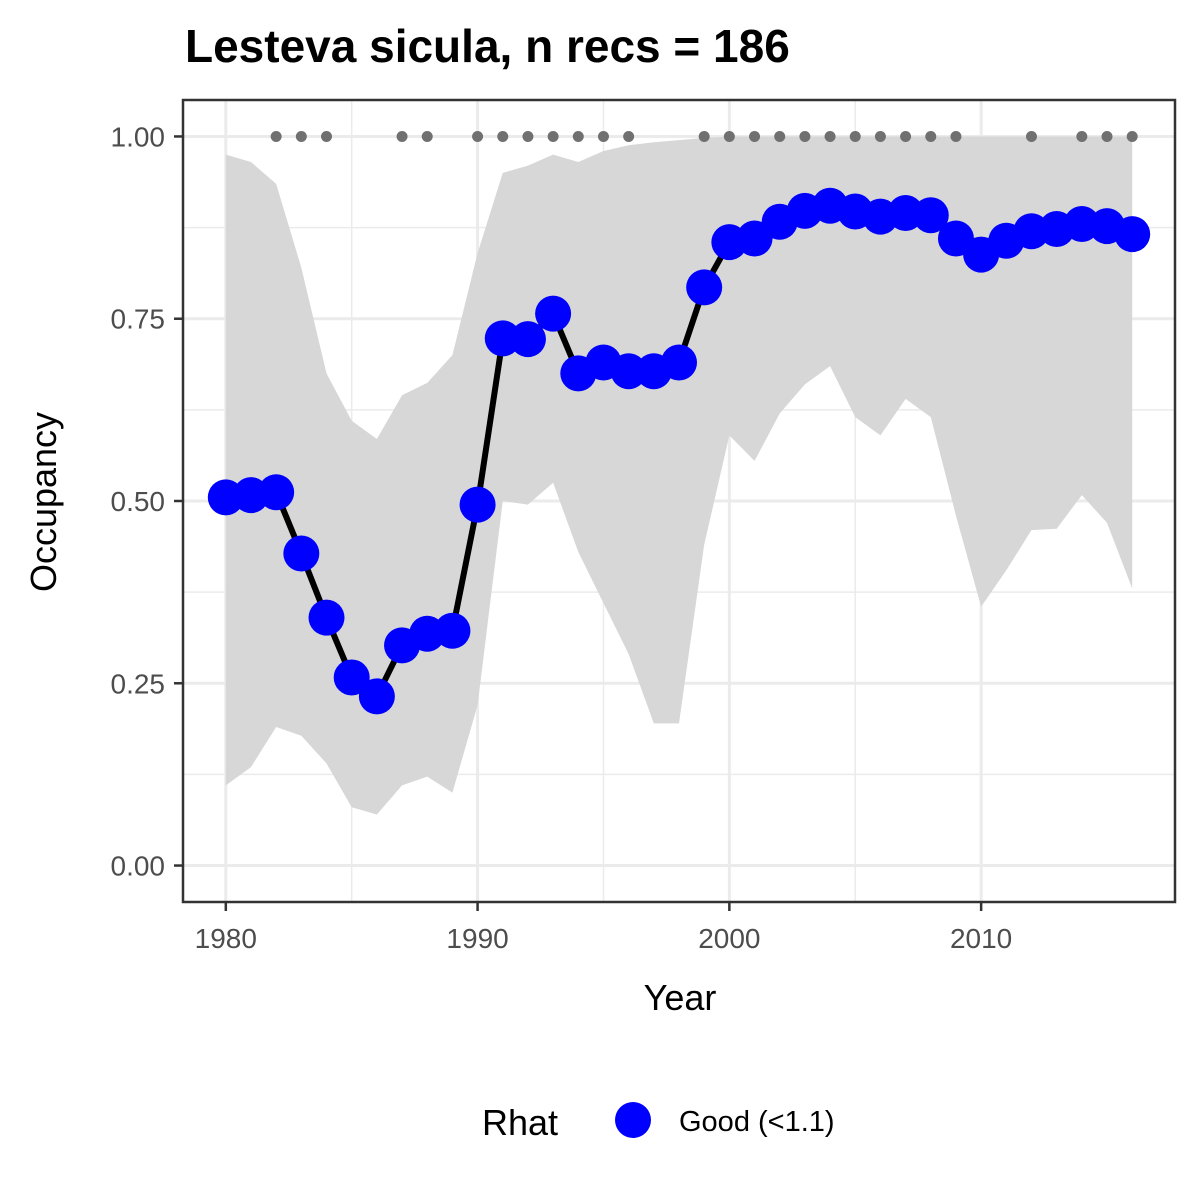 Image resolution: width=1200 pixels, height=1200 pixels. Describe the element at coordinates (520, 1122) in the screenshot. I see `legend-title: Rhat` at that location.